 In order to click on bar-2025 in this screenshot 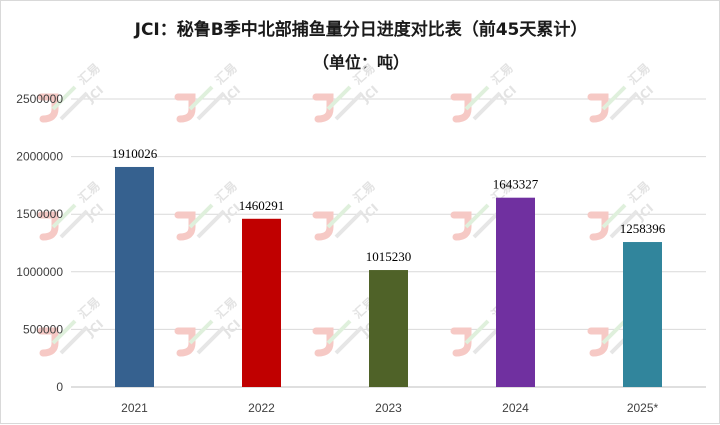, I will do `click(642, 314)`.